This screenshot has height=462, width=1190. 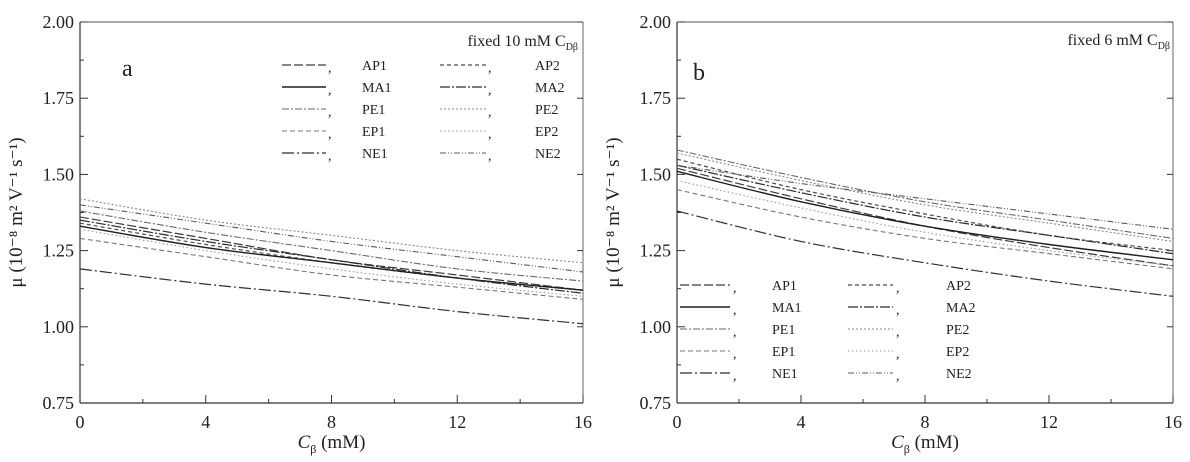 I want to click on panel-a-legend-label-ap1: AP1, so click(x=374, y=66).